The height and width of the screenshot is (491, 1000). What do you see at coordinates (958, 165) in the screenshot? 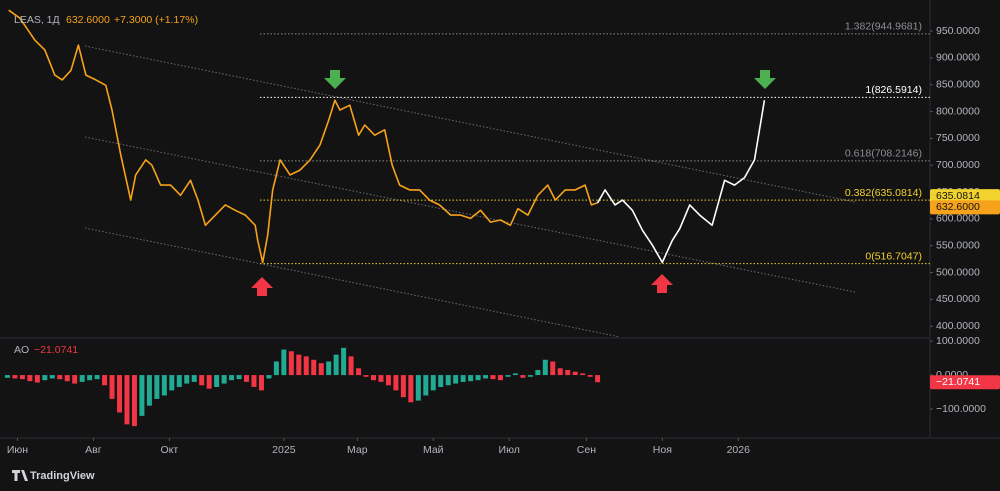
I see `y-tick-label: 700.0000` at bounding box center [958, 165].